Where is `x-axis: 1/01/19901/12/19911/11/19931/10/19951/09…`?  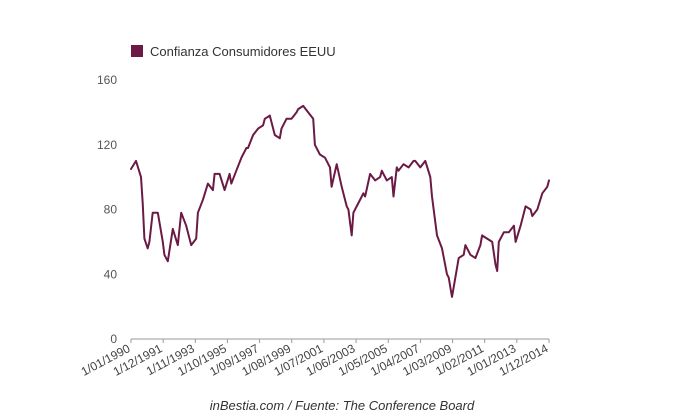
x-axis: 1/01/19901/12/19911/11/19931/10/19951/09… is located at coordinates (315, 359).